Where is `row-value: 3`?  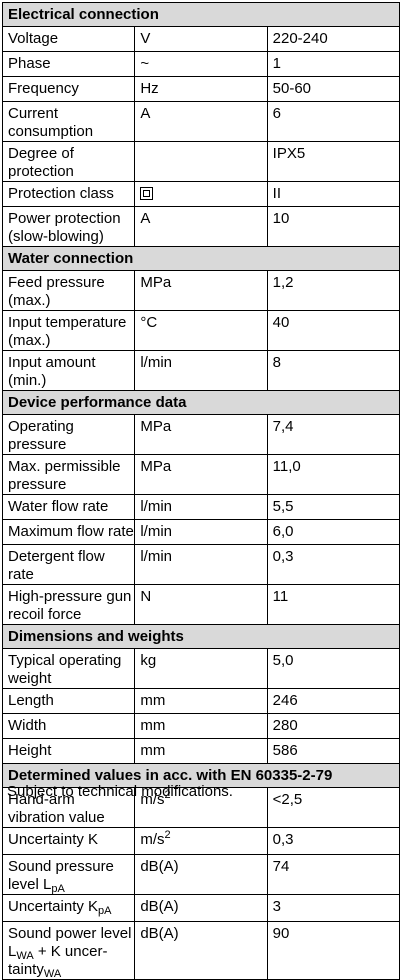
row-value: 3 is located at coordinates (333, 908).